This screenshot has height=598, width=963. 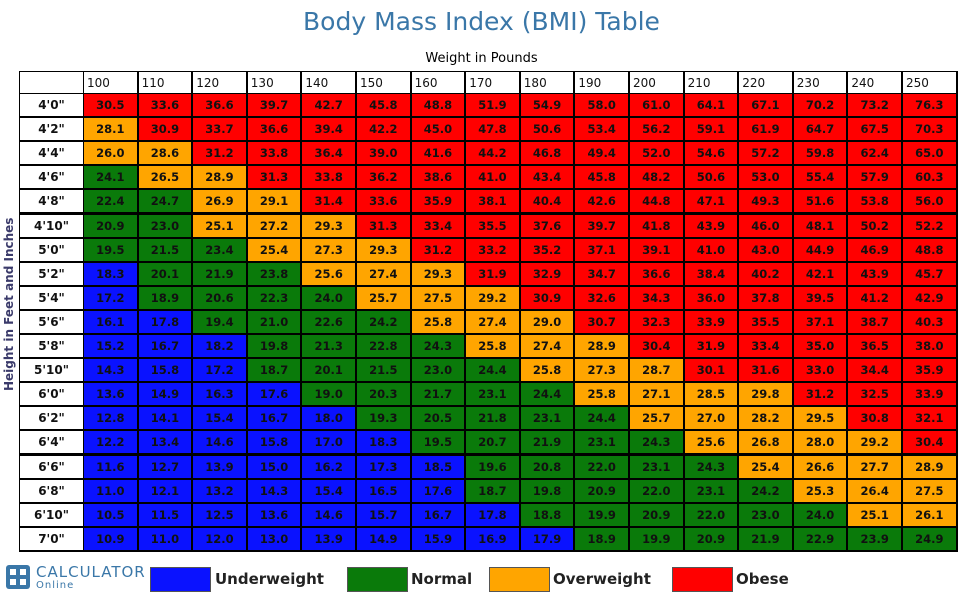 I want to click on corner-cell, so click(x=51, y=82).